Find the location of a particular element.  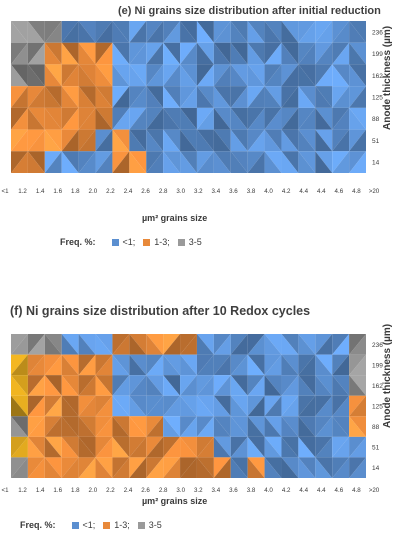

legend-item-orange: 1-3; is located at coordinates (156, 242).